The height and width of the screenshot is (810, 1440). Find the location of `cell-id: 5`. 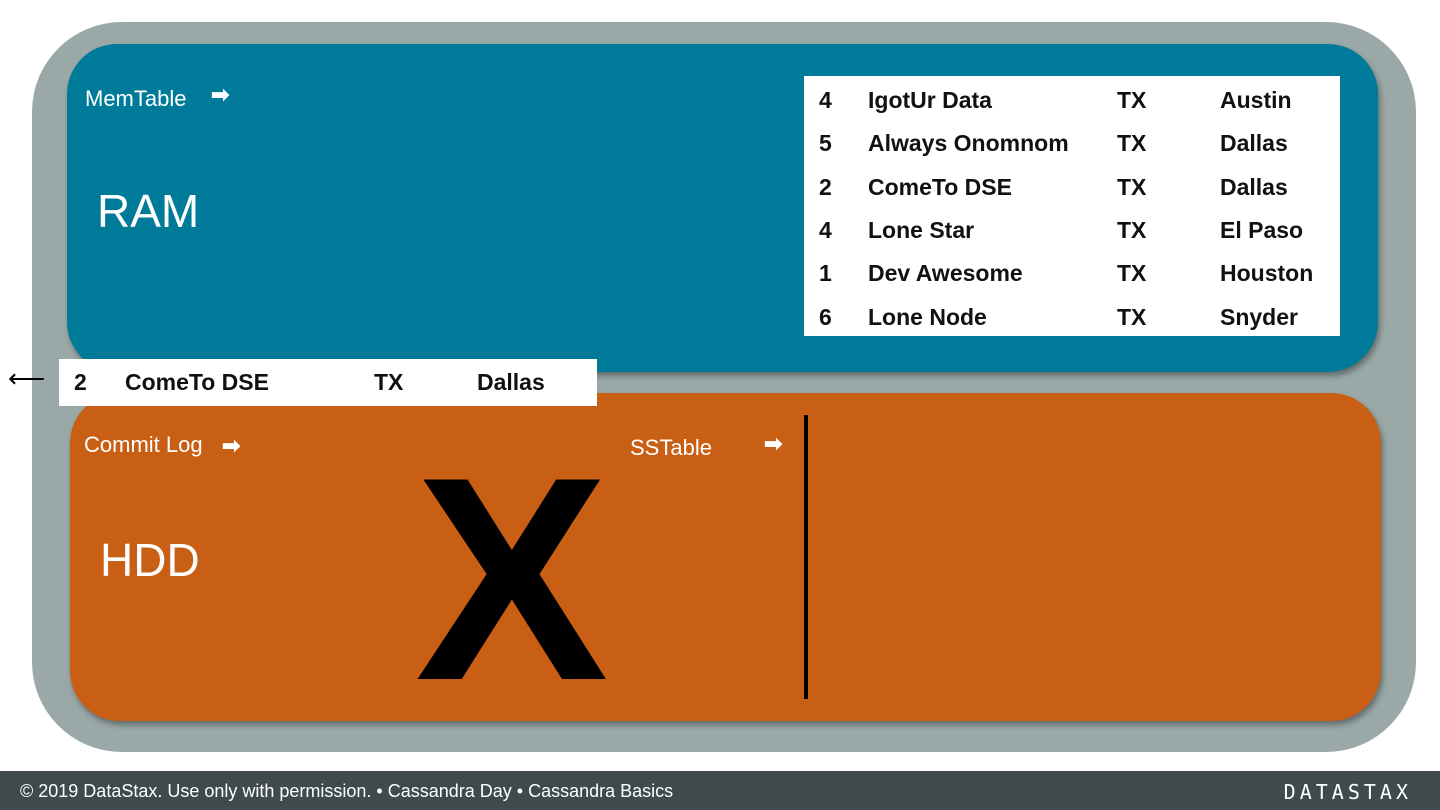

cell-id: 5 is located at coordinates (825, 143).